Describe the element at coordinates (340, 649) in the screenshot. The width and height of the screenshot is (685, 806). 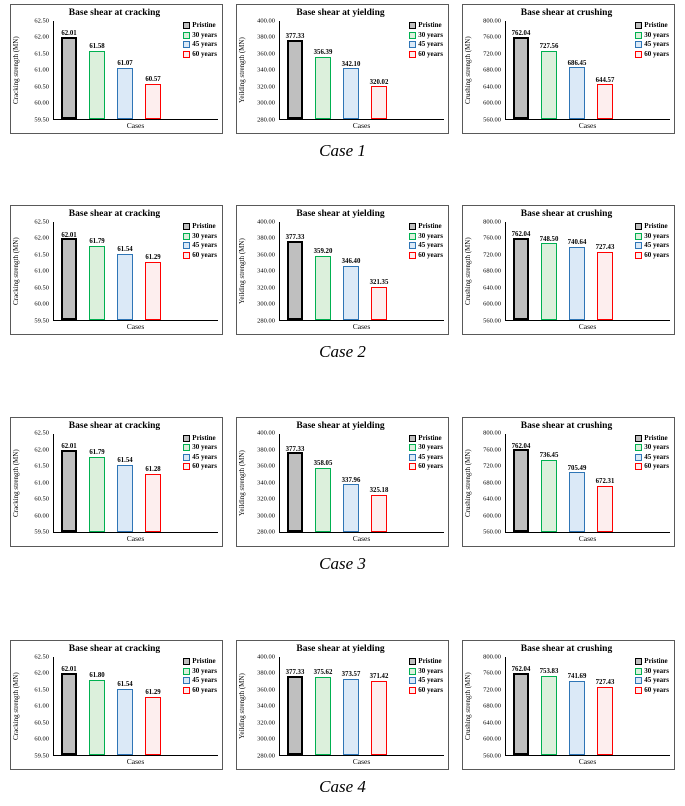
I see `chart-title: Base shear at yielding` at that location.